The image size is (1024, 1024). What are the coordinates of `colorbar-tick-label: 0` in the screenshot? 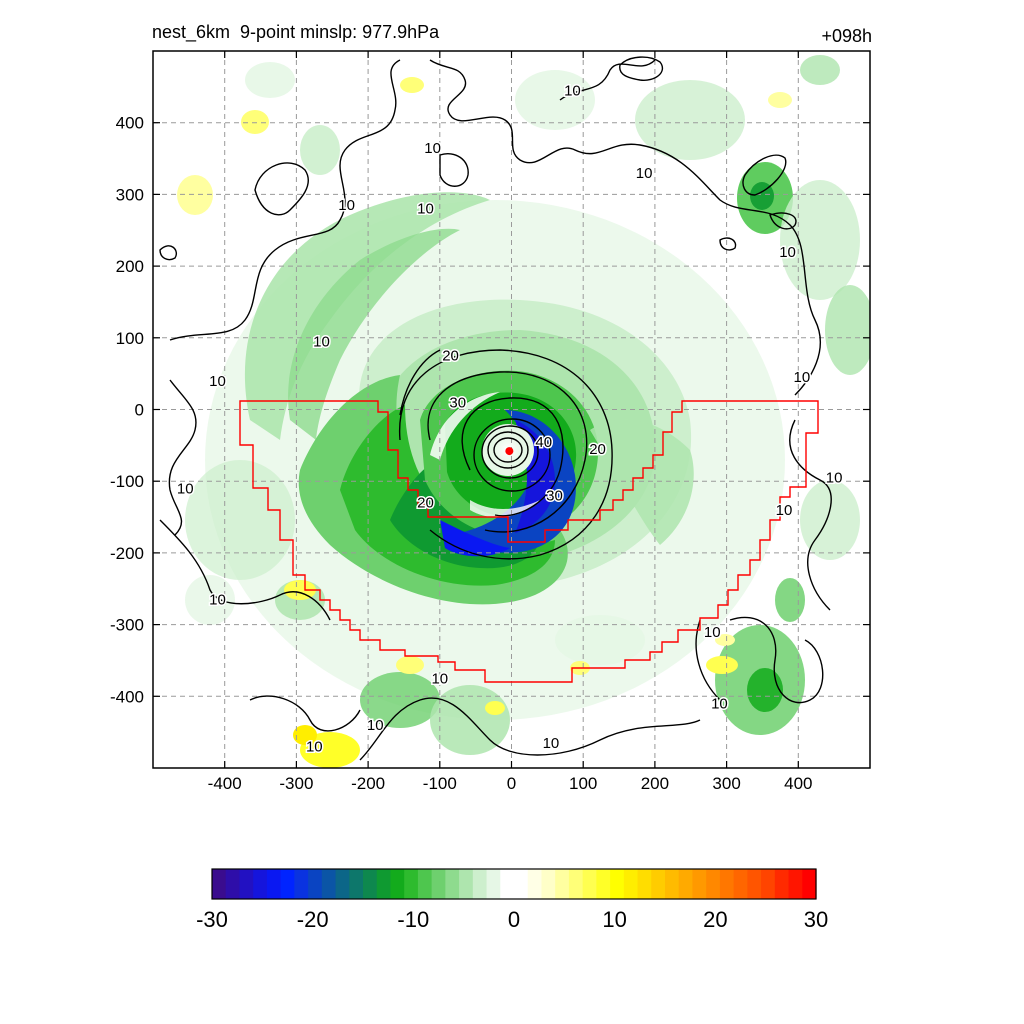 It's located at (514, 919).